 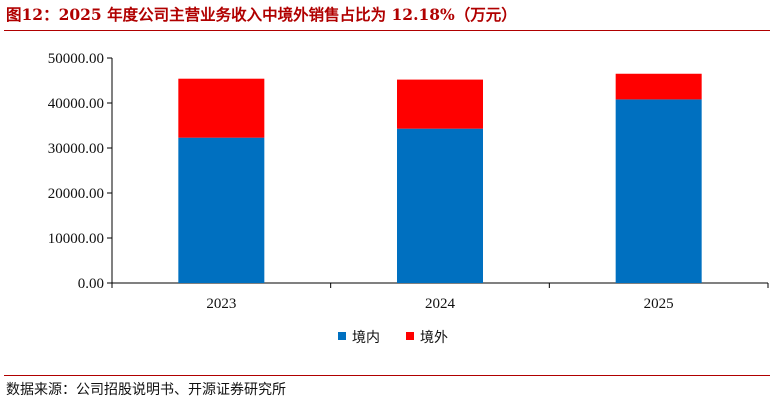 I want to click on legend-label-overseas: 境外, so click(x=434, y=338).